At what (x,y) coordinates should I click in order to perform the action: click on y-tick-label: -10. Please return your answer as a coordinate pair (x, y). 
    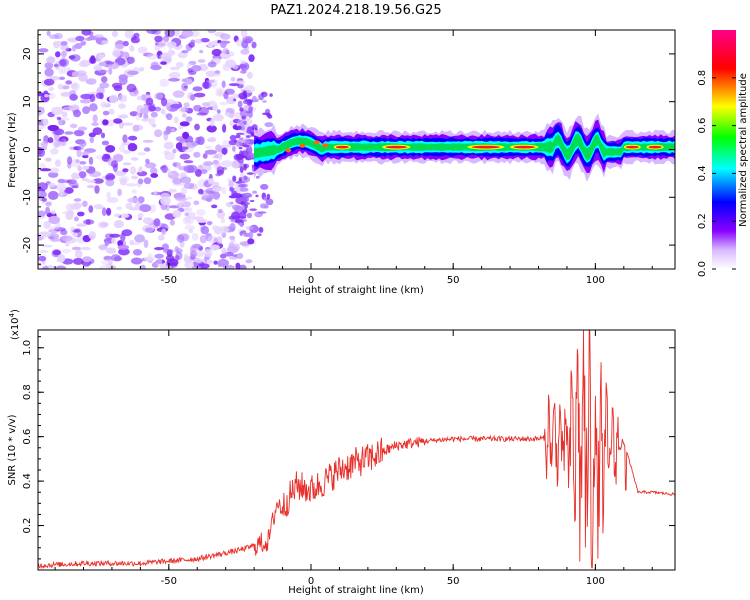
    Looking at the image, I should click on (27, 197).